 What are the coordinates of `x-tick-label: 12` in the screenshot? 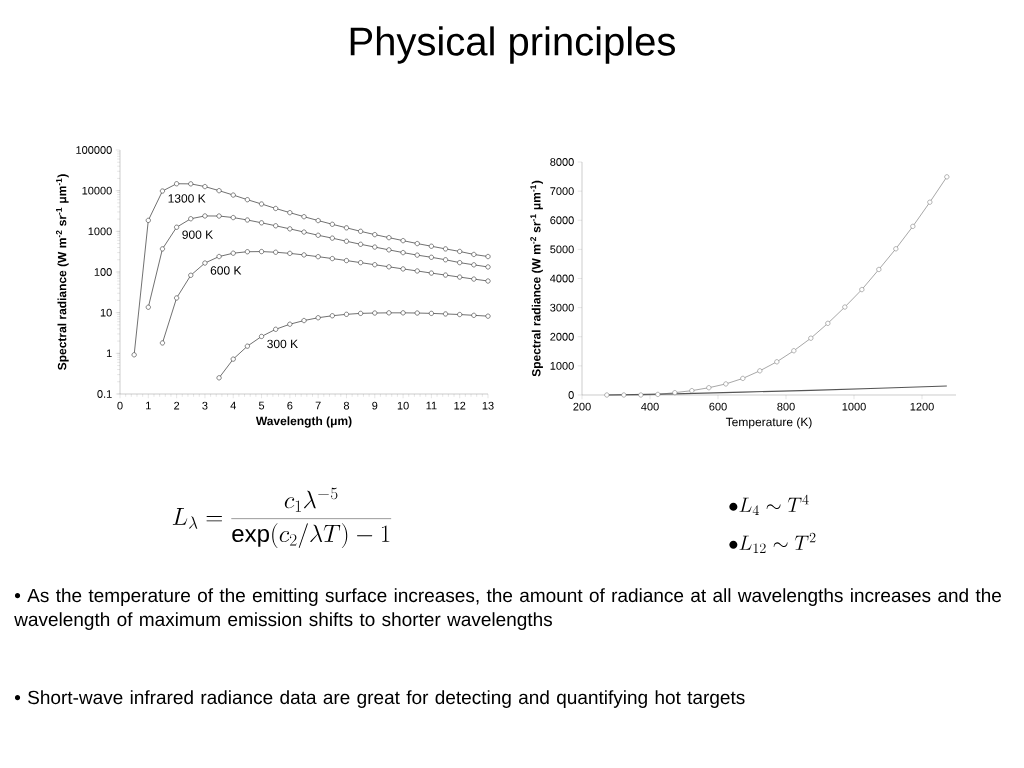 It's located at (460, 405).